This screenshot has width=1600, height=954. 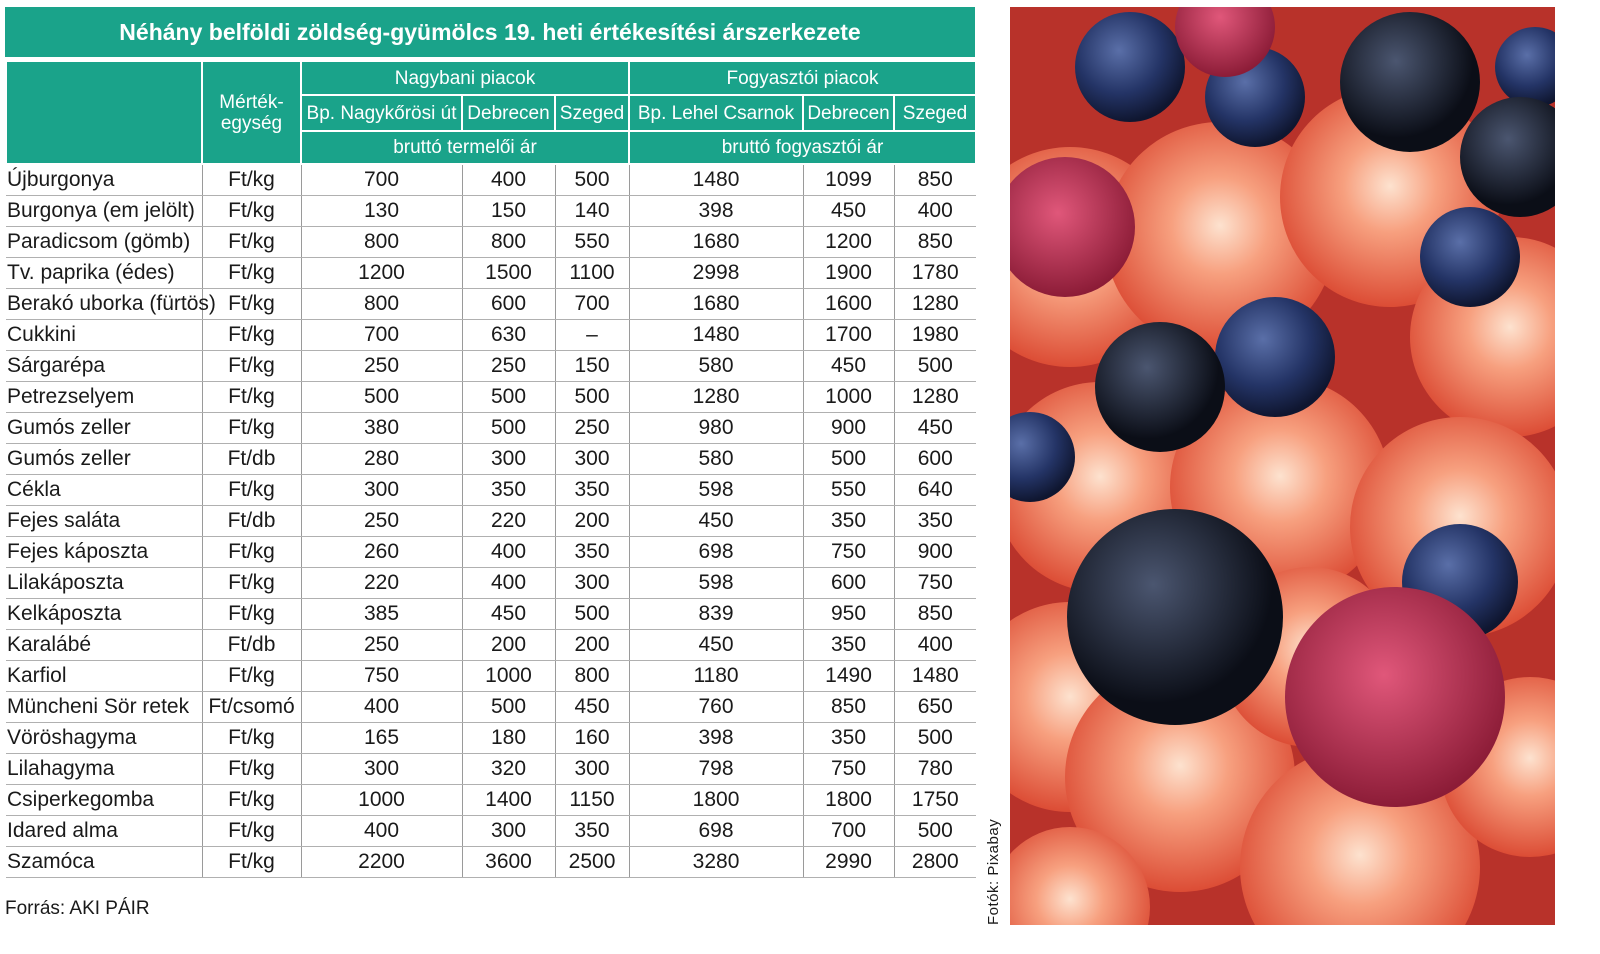 What do you see at coordinates (104, 614) in the screenshot?
I see `product-name: Kelkáposzta` at bounding box center [104, 614].